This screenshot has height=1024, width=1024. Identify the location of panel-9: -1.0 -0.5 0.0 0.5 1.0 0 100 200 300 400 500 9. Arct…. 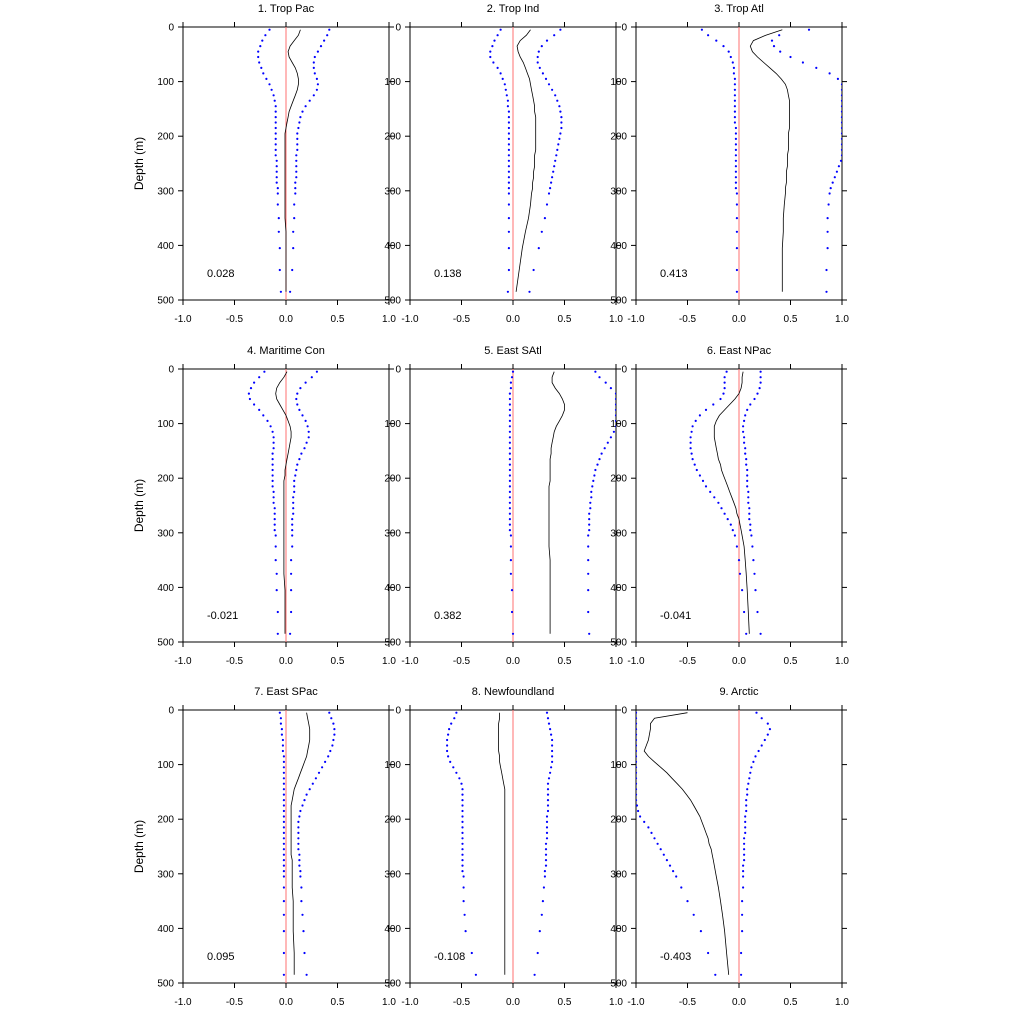
(729, 847).